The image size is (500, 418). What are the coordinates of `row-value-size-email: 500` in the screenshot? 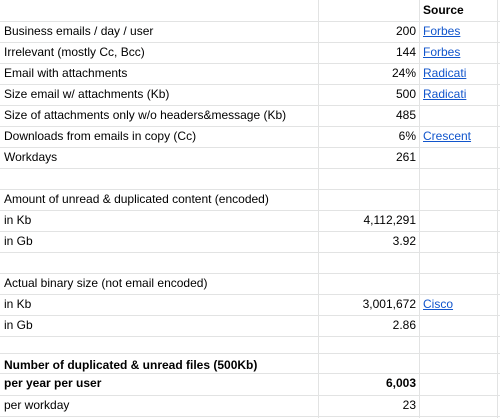 It's located at (367, 94).